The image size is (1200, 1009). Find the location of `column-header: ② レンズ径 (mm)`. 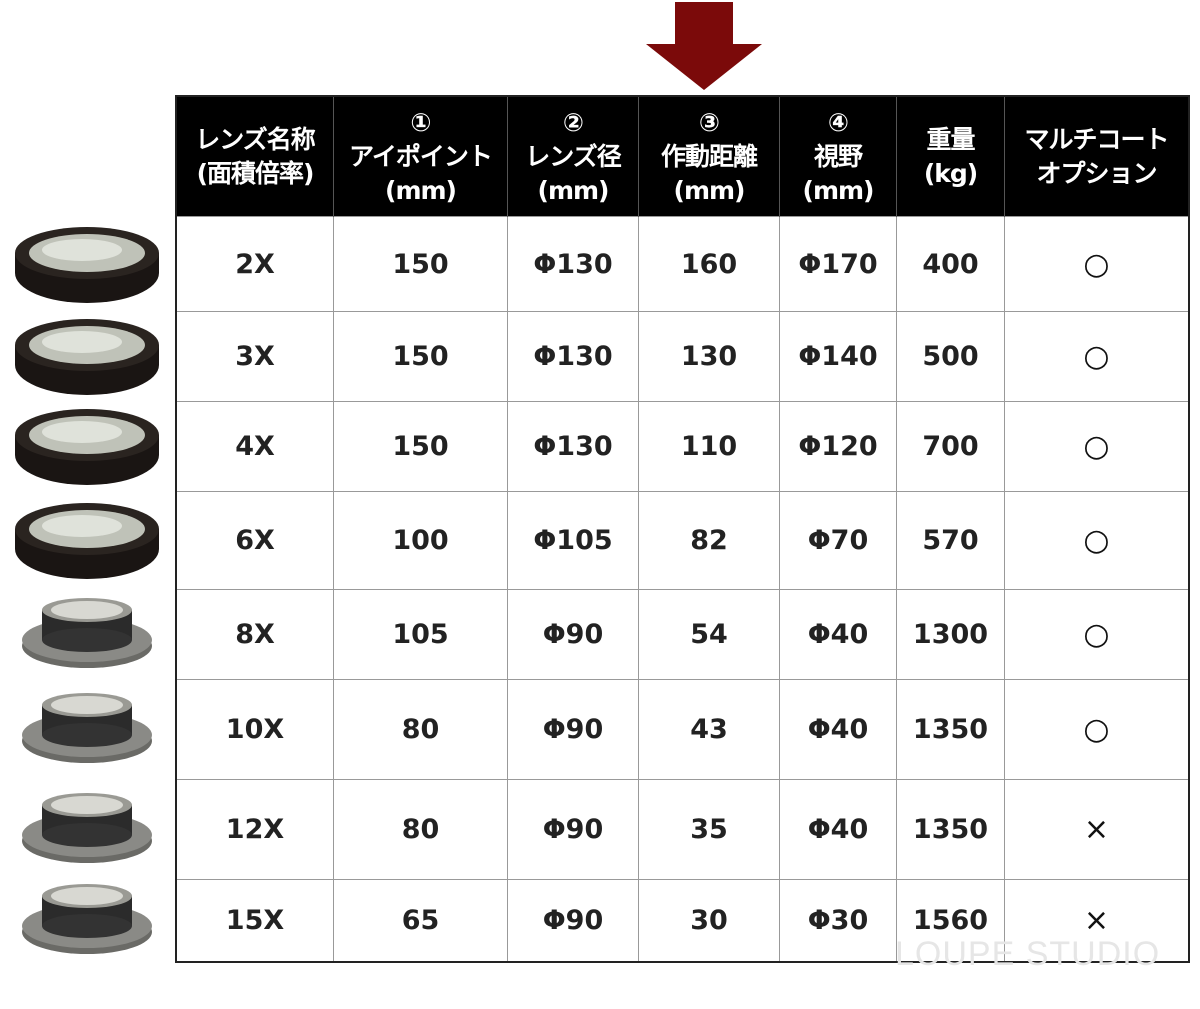

column-header: ② レンズ径 (mm) is located at coordinates (573, 156).